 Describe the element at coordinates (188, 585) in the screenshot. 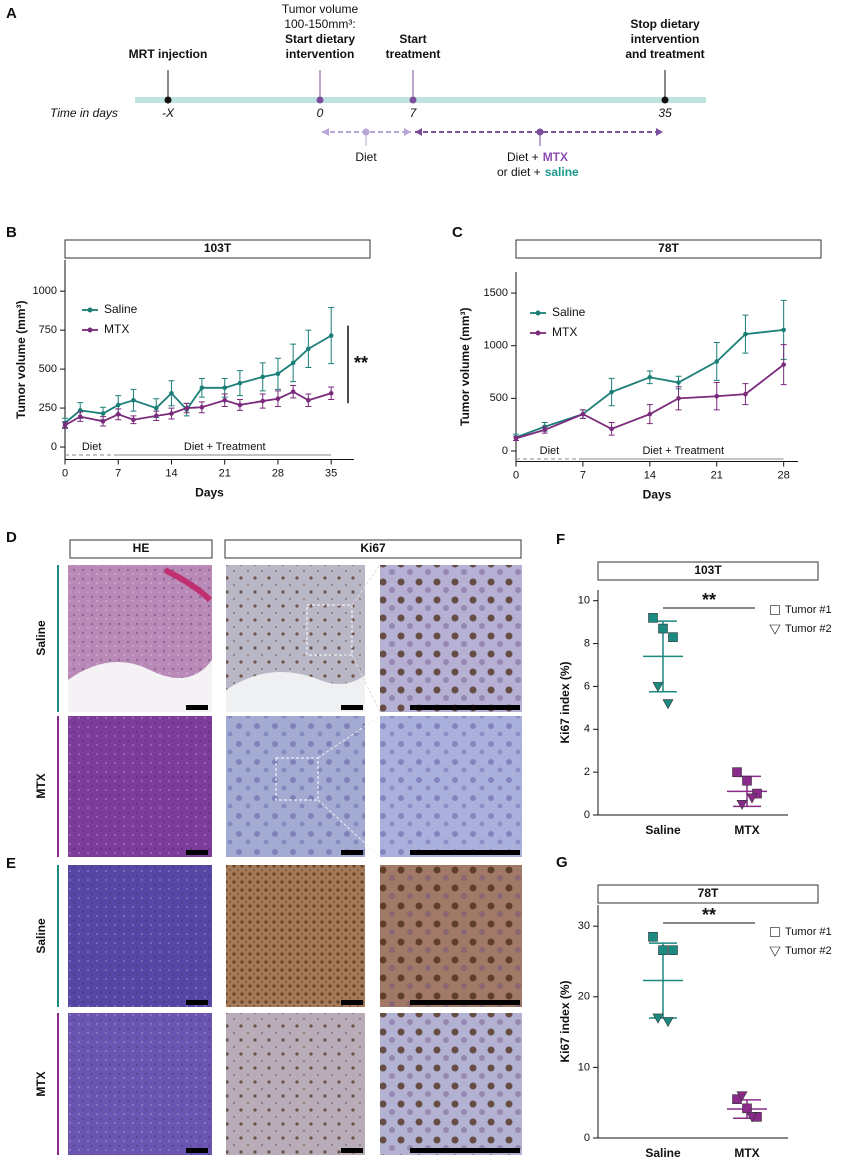

I see `micrograph-tissue` at that location.